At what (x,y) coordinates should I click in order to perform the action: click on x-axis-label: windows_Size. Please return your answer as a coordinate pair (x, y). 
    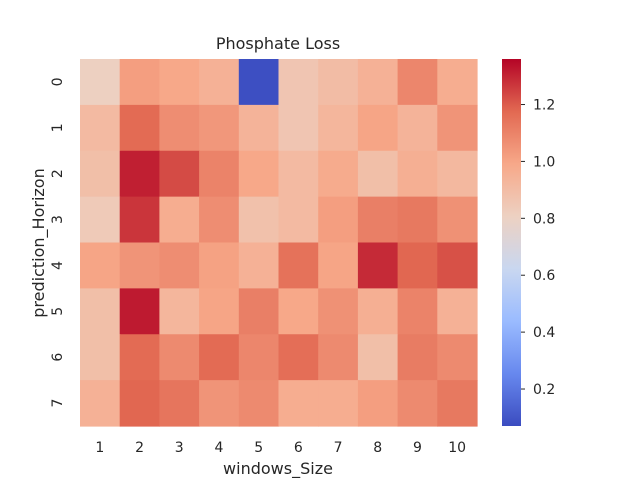
    Looking at the image, I should click on (278, 469).